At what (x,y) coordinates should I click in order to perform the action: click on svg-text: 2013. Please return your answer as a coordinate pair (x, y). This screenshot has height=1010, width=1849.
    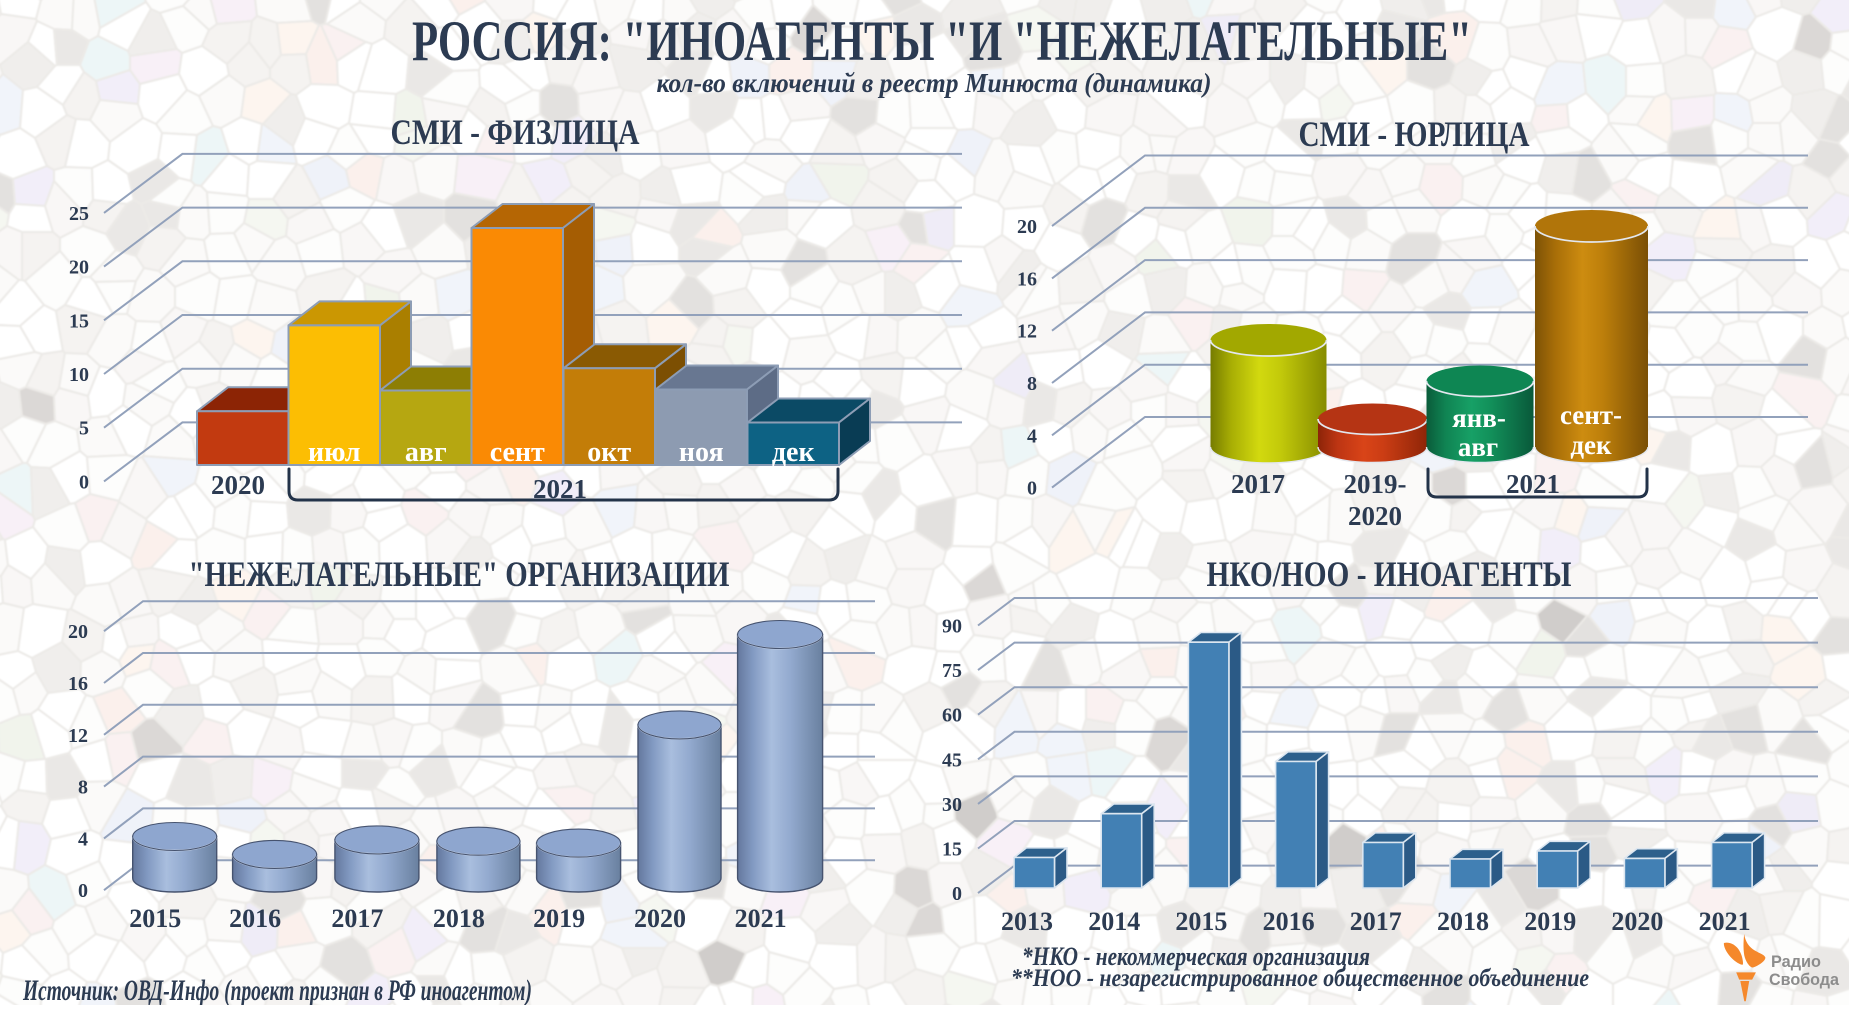
    Looking at the image, I should click on (1027, 921).